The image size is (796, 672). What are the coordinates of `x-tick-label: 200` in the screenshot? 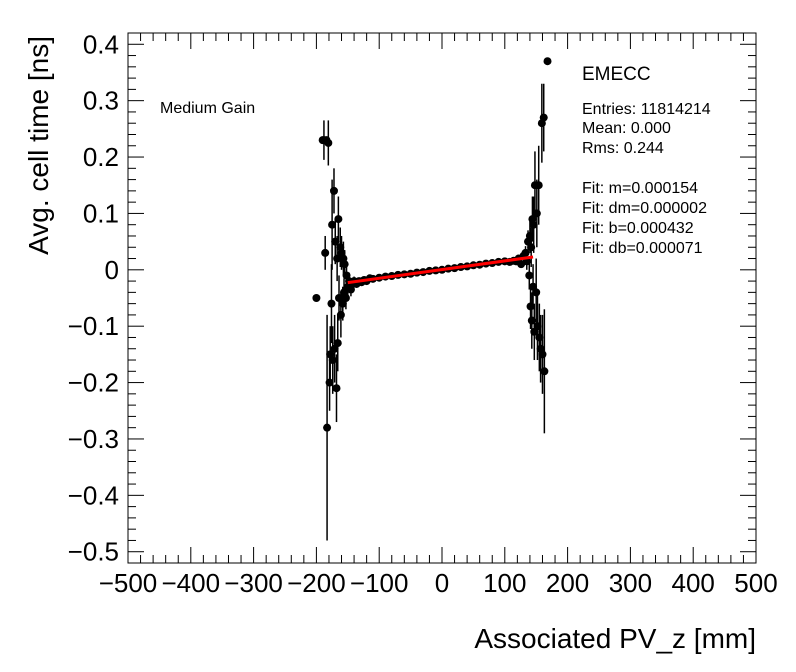 It's located at (567, 583).